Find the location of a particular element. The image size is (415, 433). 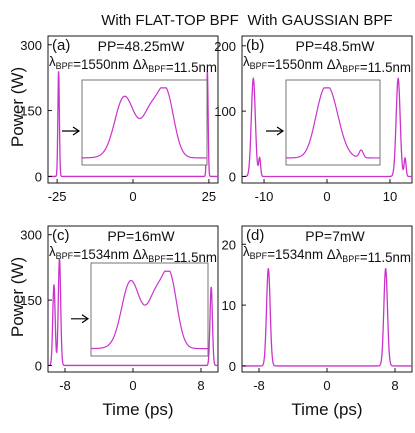

xlabel-left: Time (ps) is located at coordinates (137, 409).